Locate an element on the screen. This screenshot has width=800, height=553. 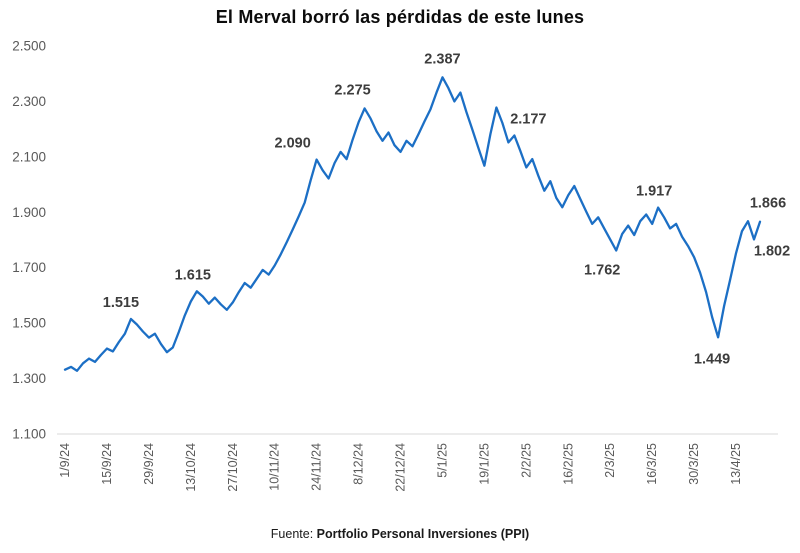
x-tick-label: 29/9/24 is located at coordinates (149, 464).